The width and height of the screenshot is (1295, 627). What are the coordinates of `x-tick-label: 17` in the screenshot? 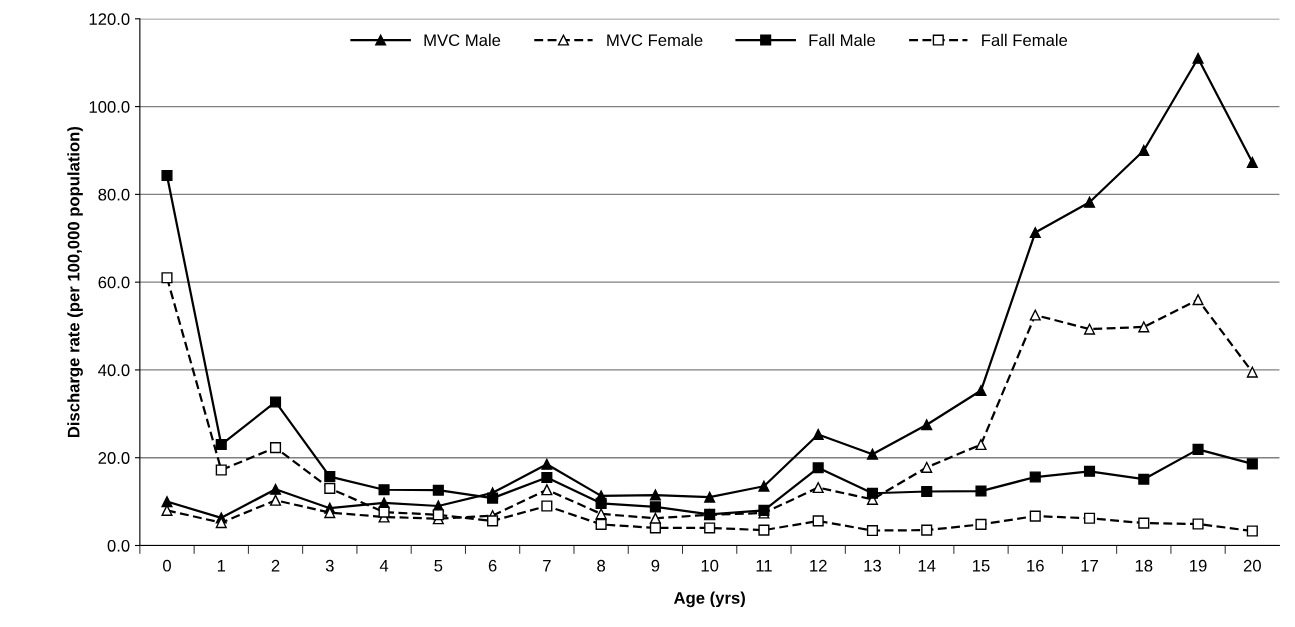 It's located at (1089, 565).